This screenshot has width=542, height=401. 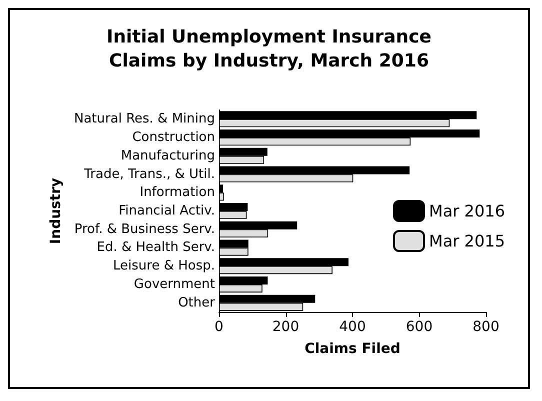 What do you see at coordinates (352, 349) in the screenshot?
I see `x-axis-title: Claims Filed` at bounding box center [352, 349].